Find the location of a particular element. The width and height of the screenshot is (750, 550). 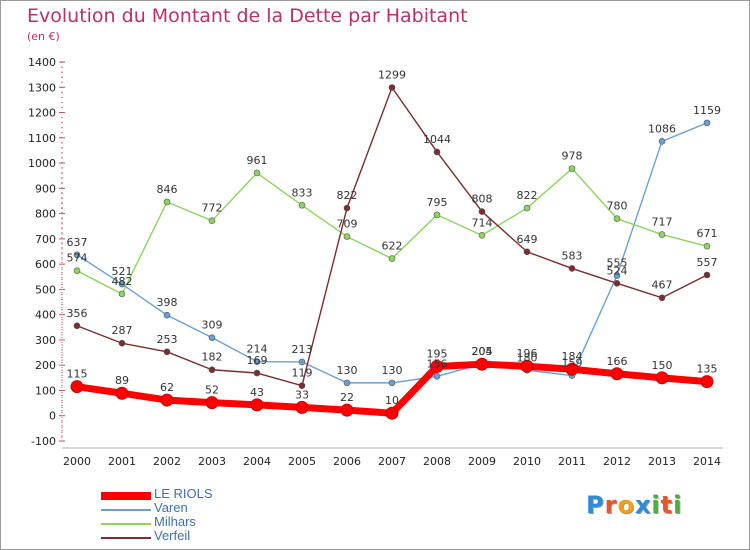

data-label-verfeil: 524 is located at coordinates (617, 270).